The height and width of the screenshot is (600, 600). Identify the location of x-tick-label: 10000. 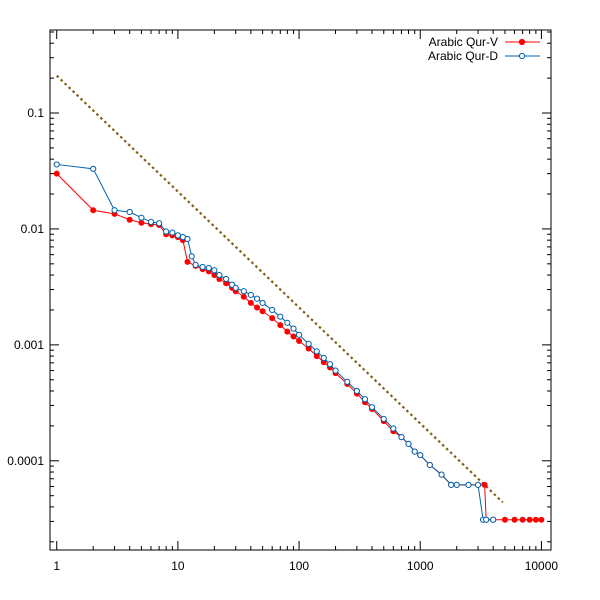
(542, 566).